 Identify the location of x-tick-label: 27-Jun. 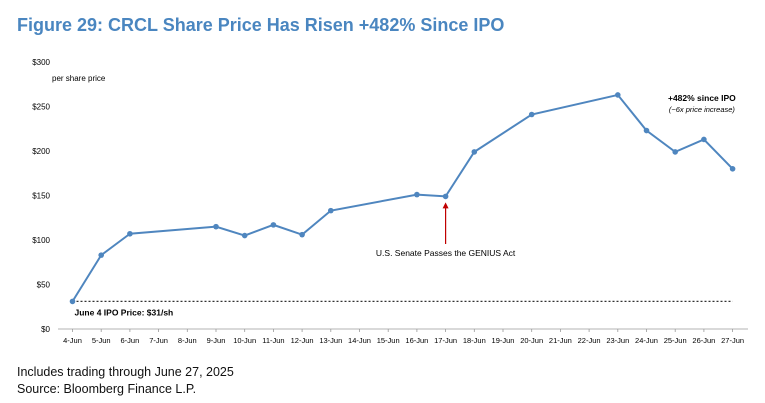
(732, 340).